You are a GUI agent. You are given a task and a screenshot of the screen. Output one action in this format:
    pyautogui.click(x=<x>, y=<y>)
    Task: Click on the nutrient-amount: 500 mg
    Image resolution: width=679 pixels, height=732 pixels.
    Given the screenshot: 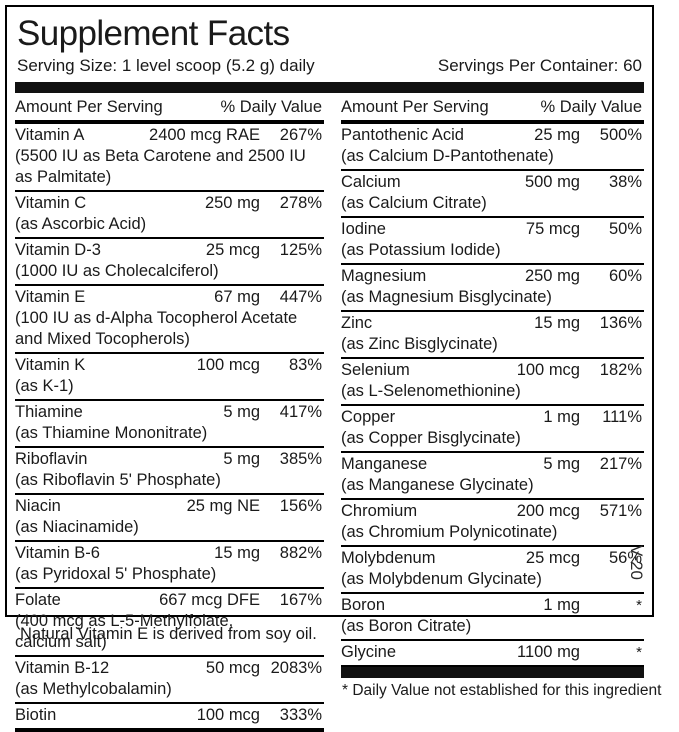 What is the action you would take?
    pyautogui.click(x=552, y=182)
    